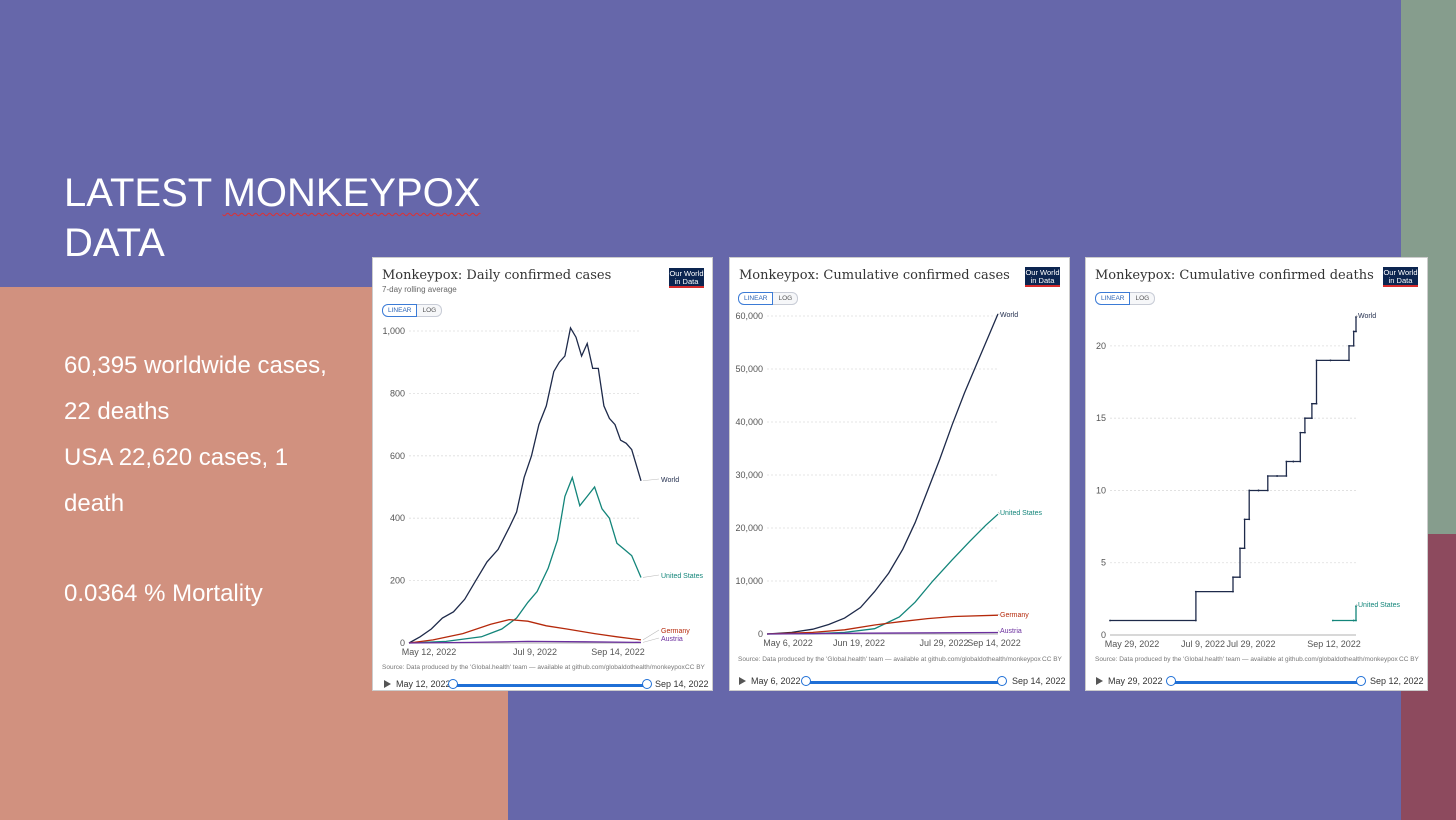 The width and height of the screenshot is (1456, 820). I want to click on stat-line: 22 deaths, so click(117, 411).